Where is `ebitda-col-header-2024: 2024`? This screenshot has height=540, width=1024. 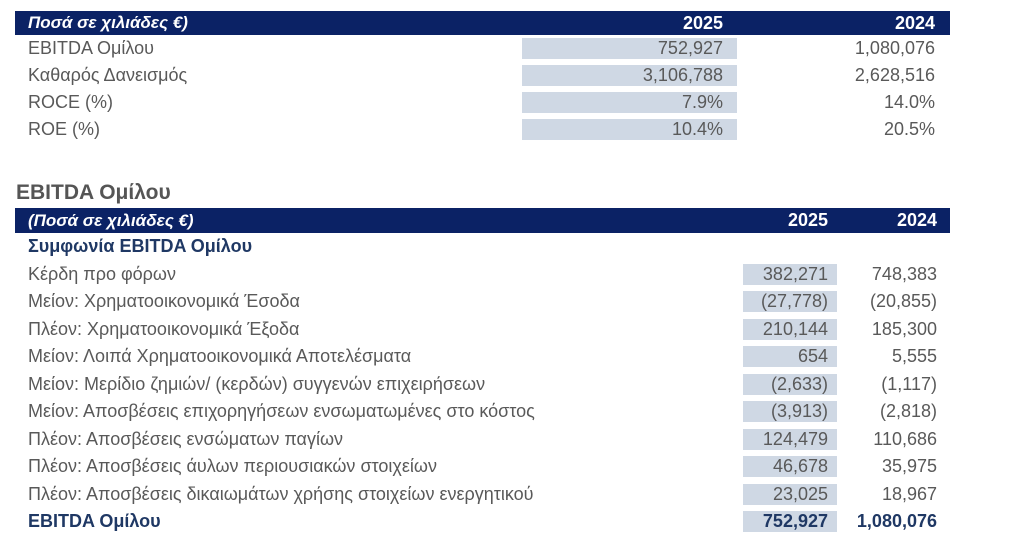
ebitda-col-header-2024: 2024 is located at coordinates (916, 220).